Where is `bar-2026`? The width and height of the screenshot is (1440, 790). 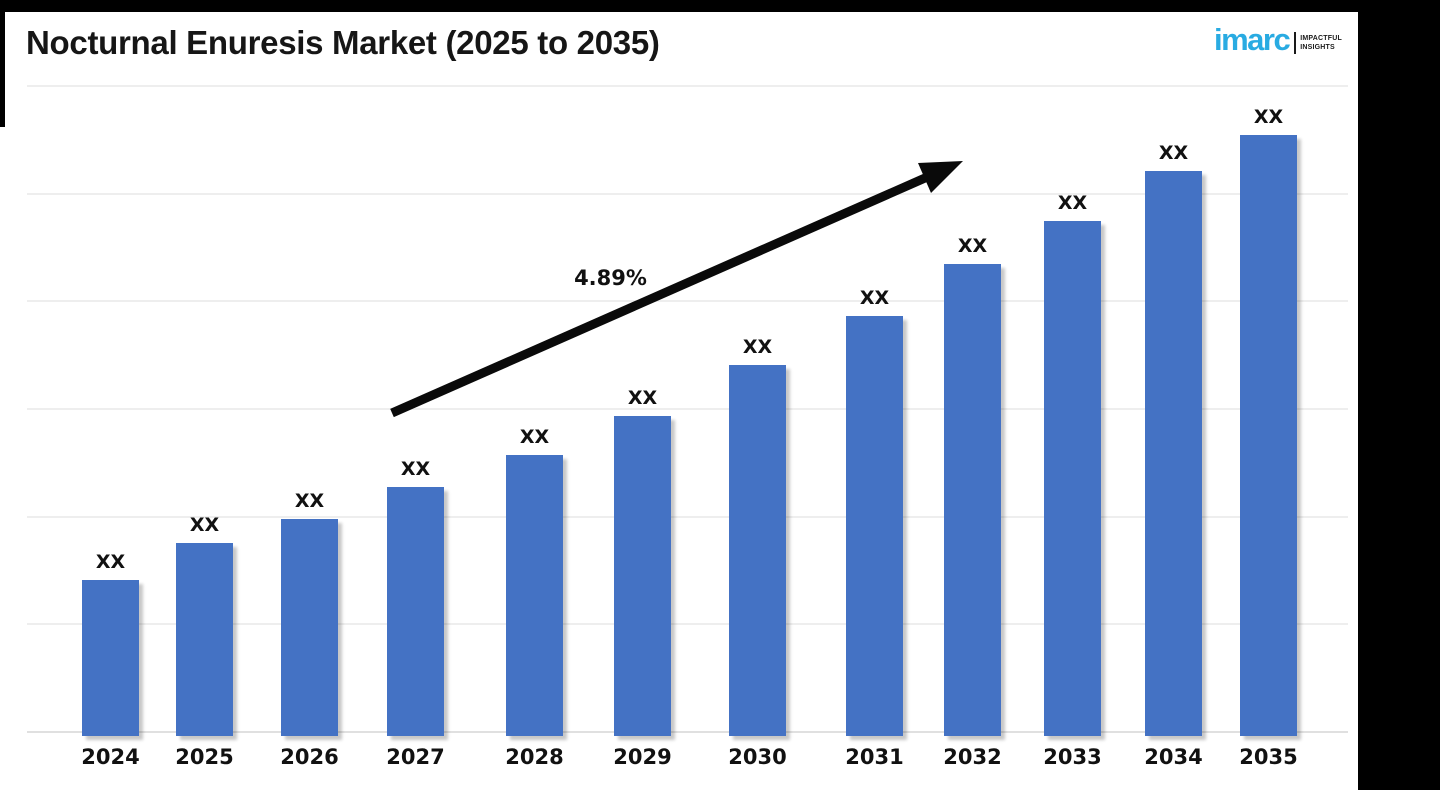 bar-2026 is located at coordinates (309, 627).